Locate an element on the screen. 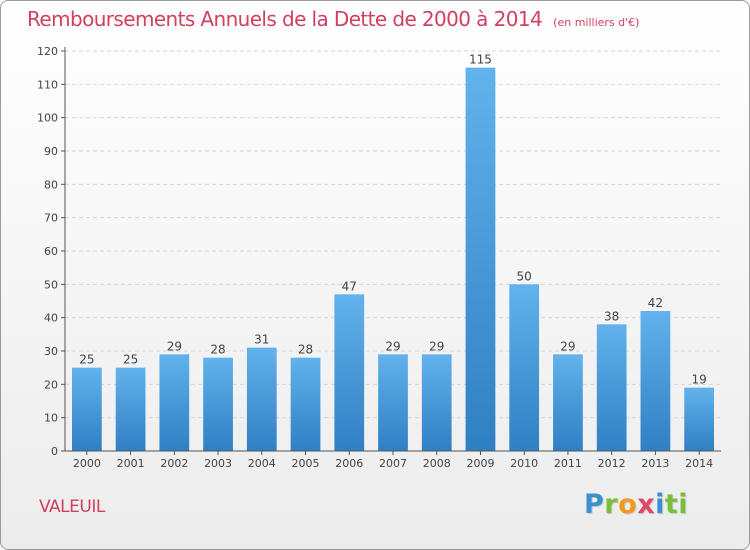  bar-value-label: 19 is located at coordinates (698, 380).